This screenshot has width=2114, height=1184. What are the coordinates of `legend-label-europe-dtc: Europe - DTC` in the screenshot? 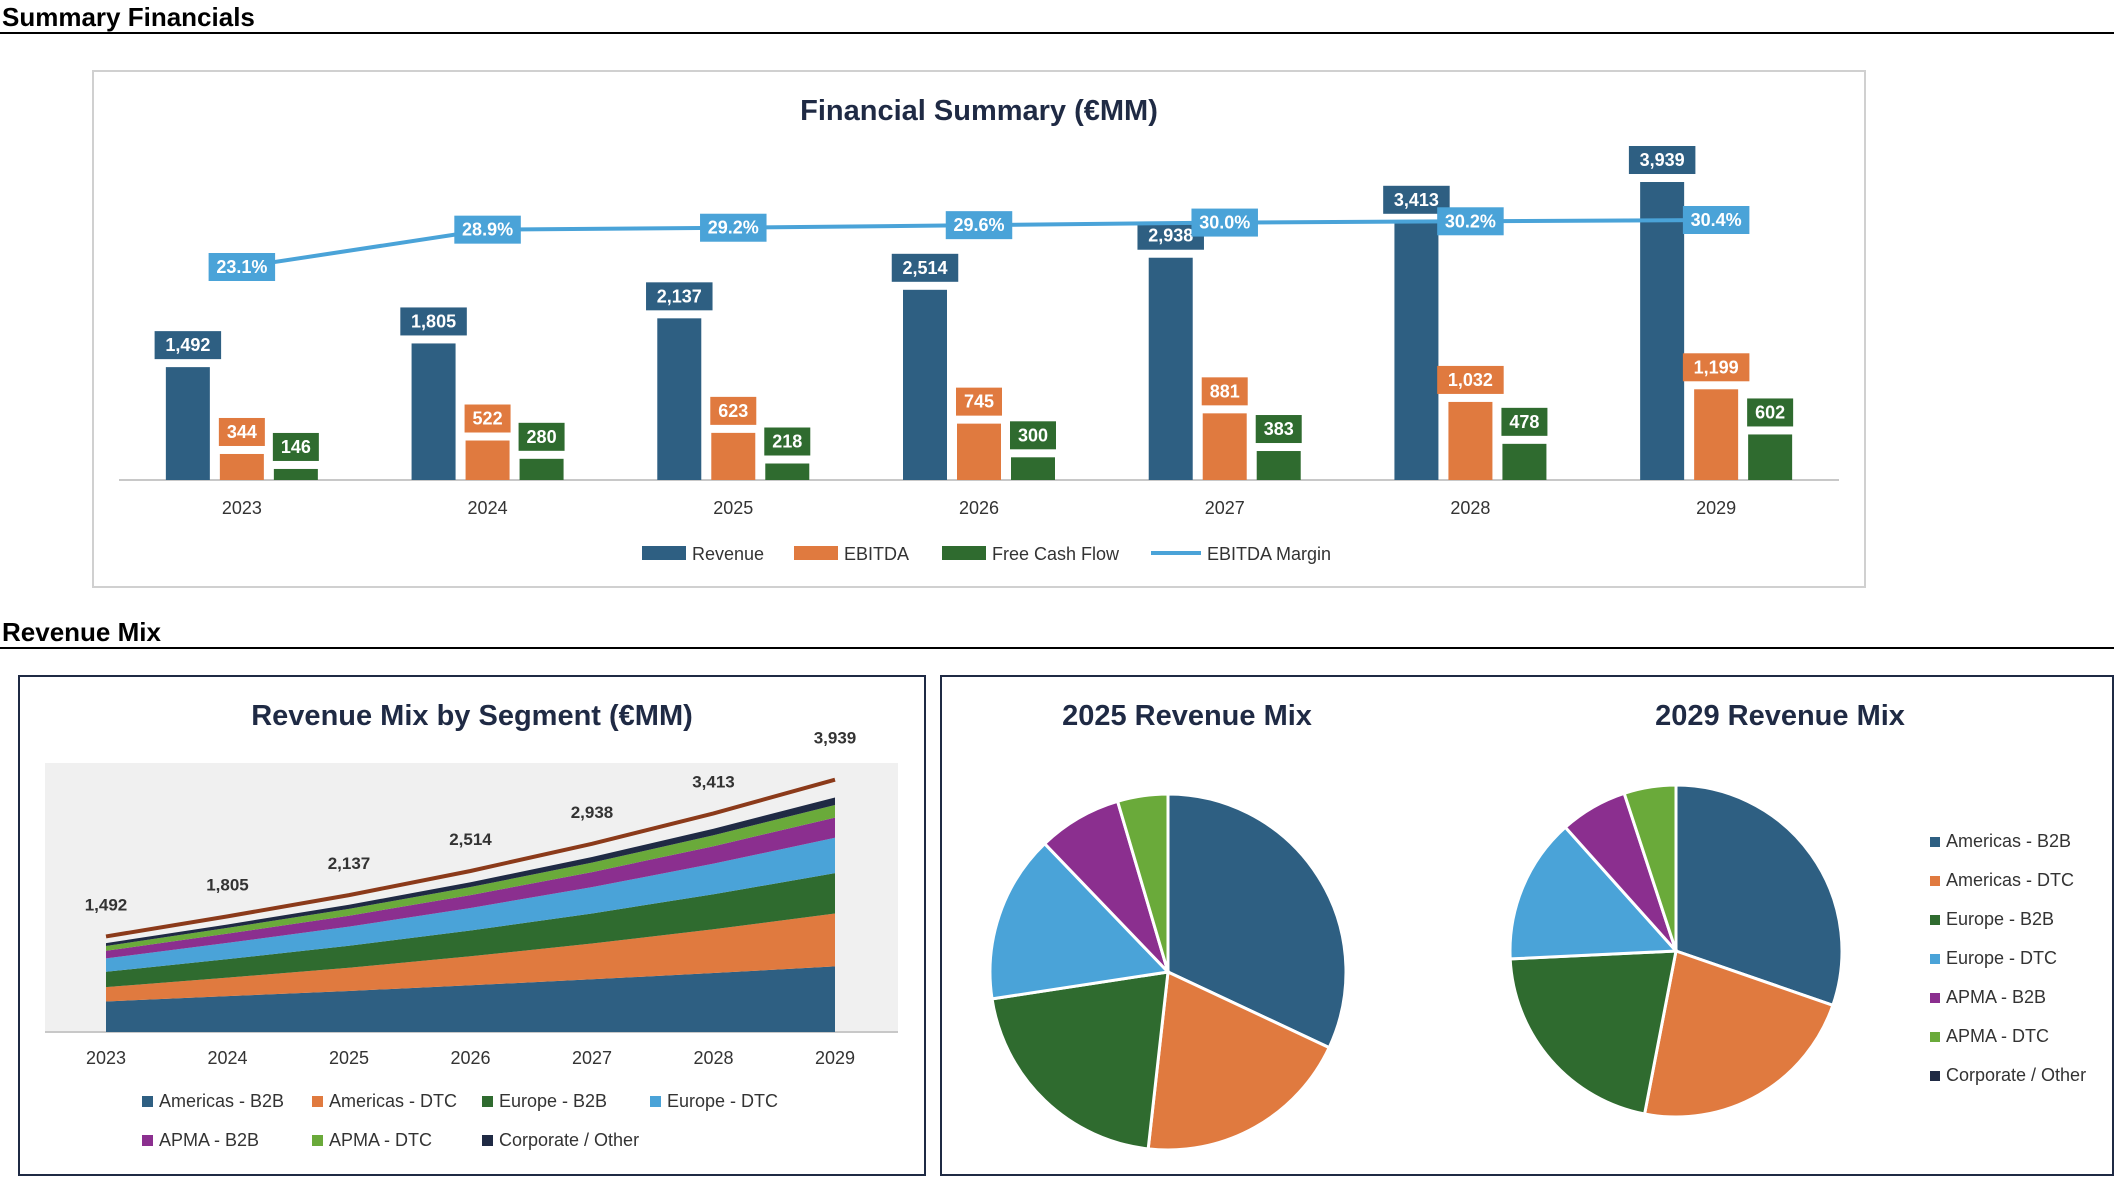 It's located at (722, 1101).